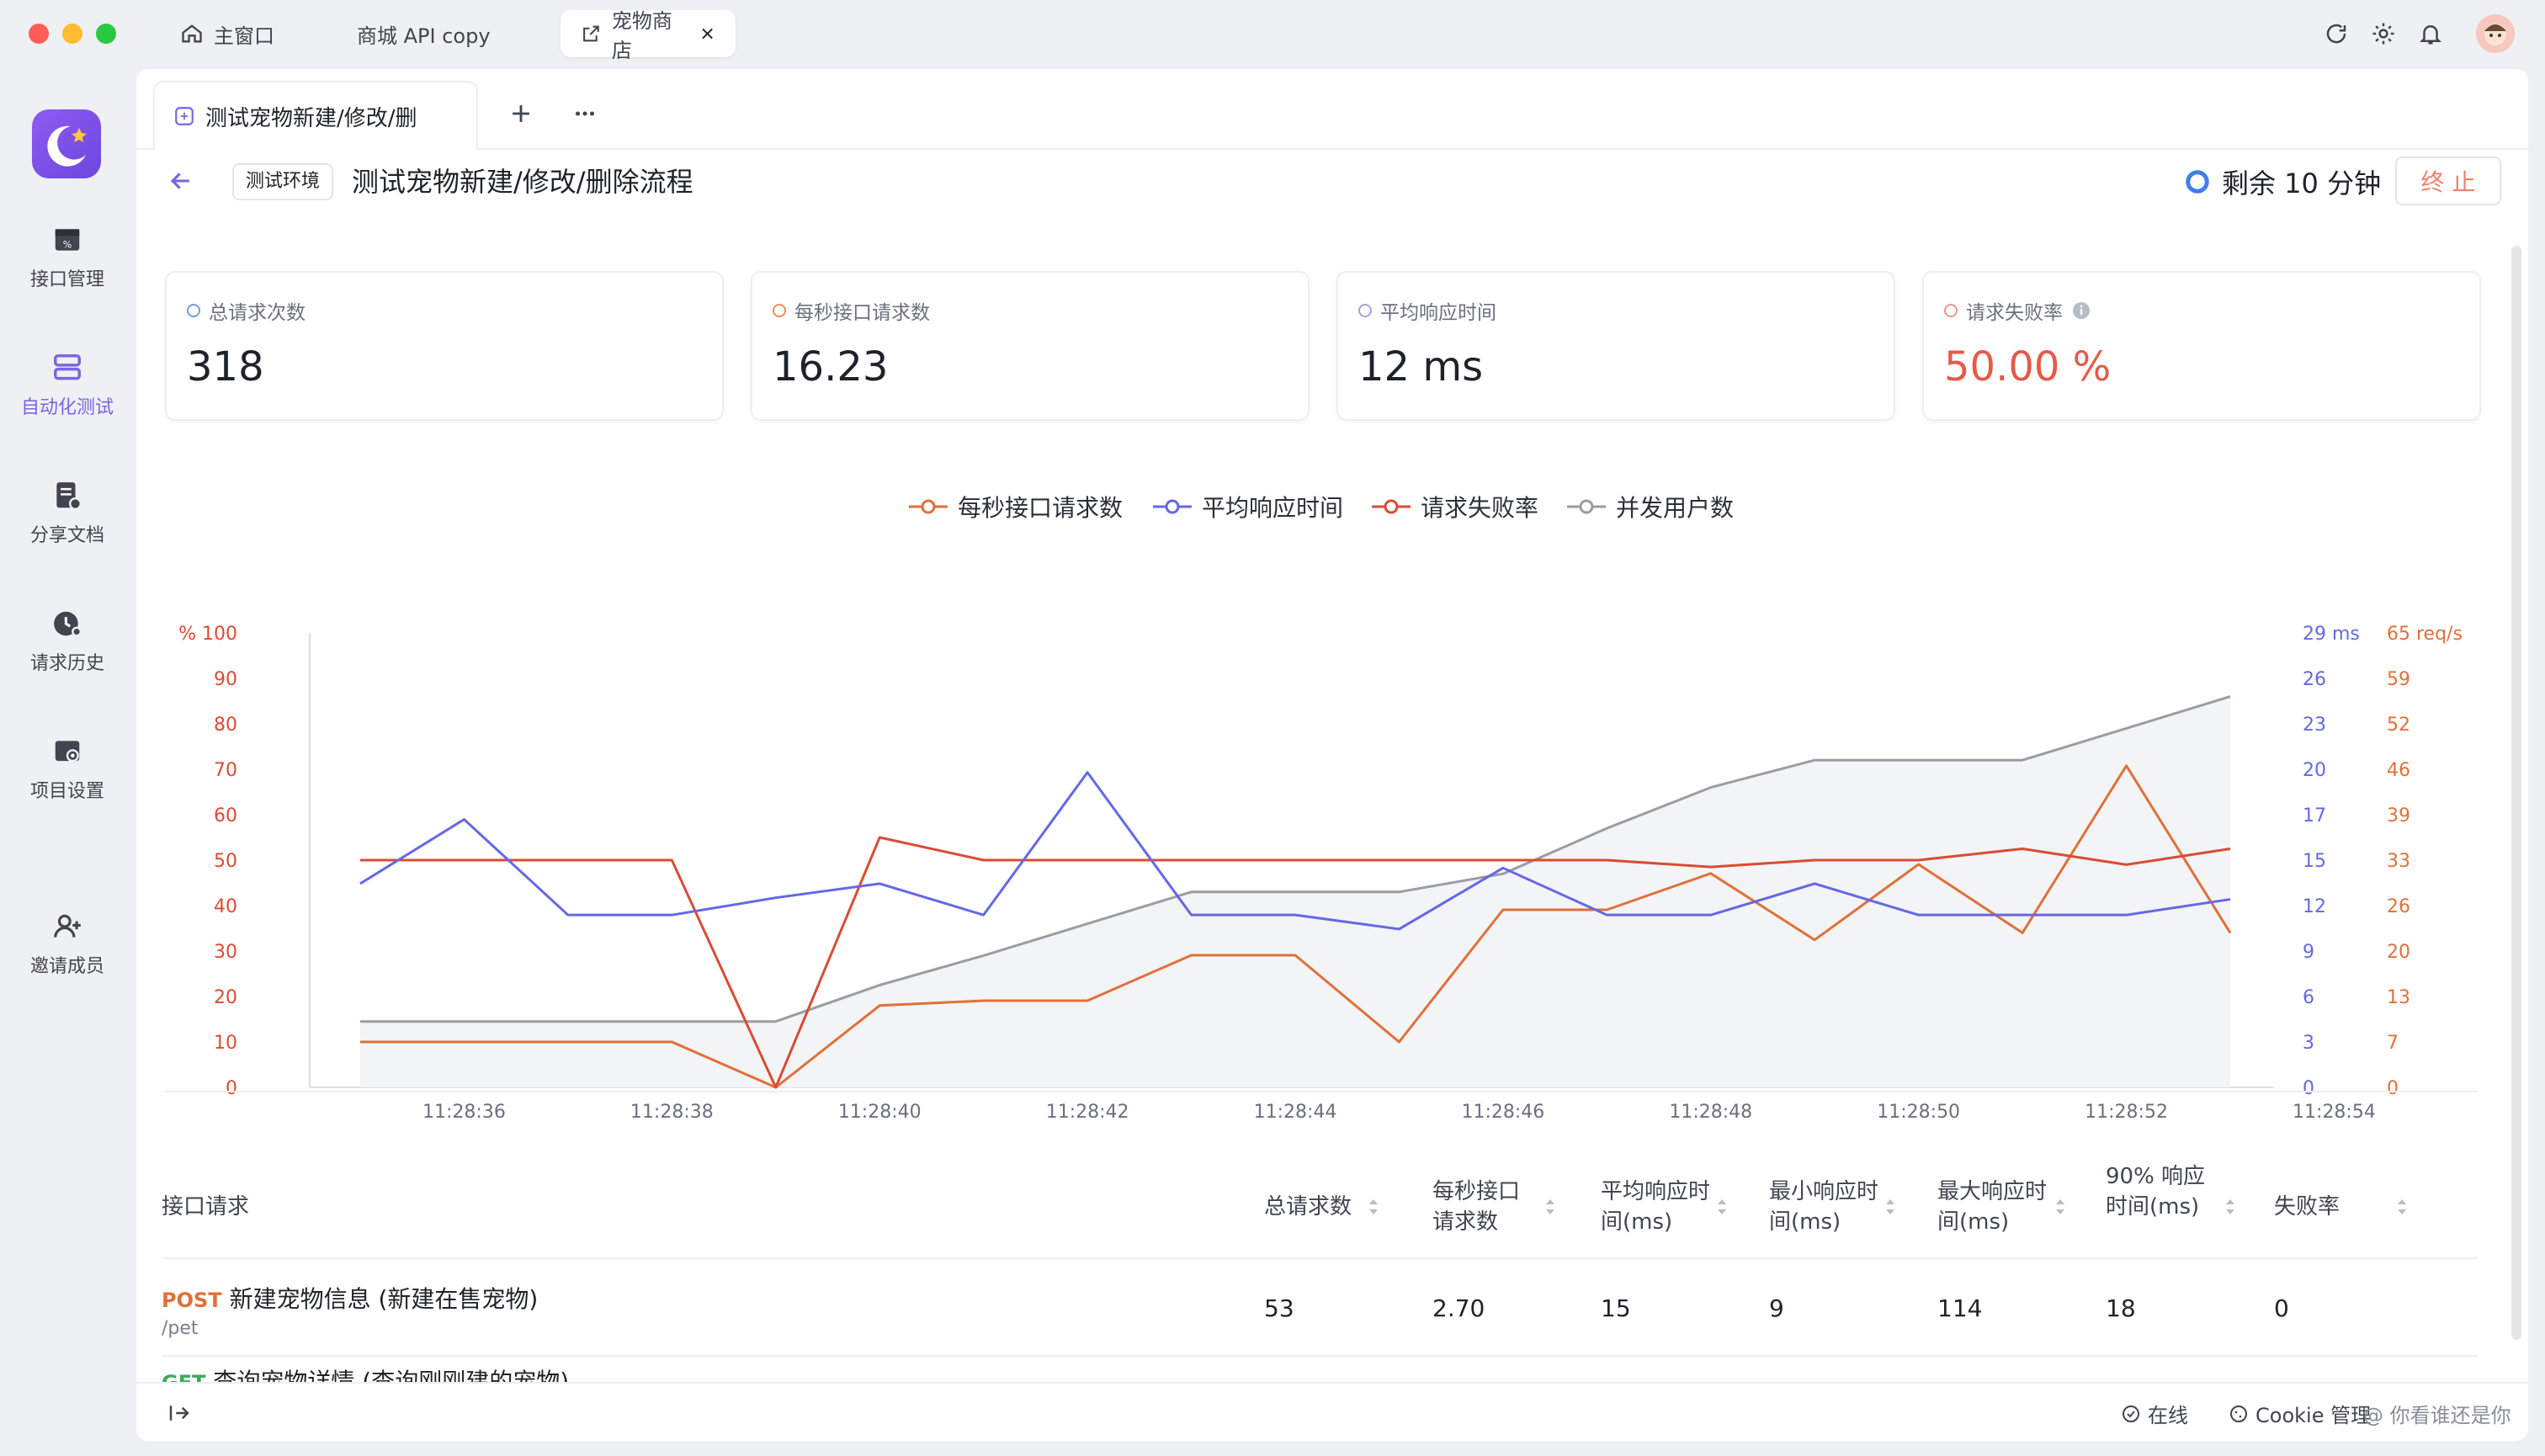  What do you see at coordinates (591, 33) in the screenshot?
I see `external-link-icon` at bounding box center [591, 33].